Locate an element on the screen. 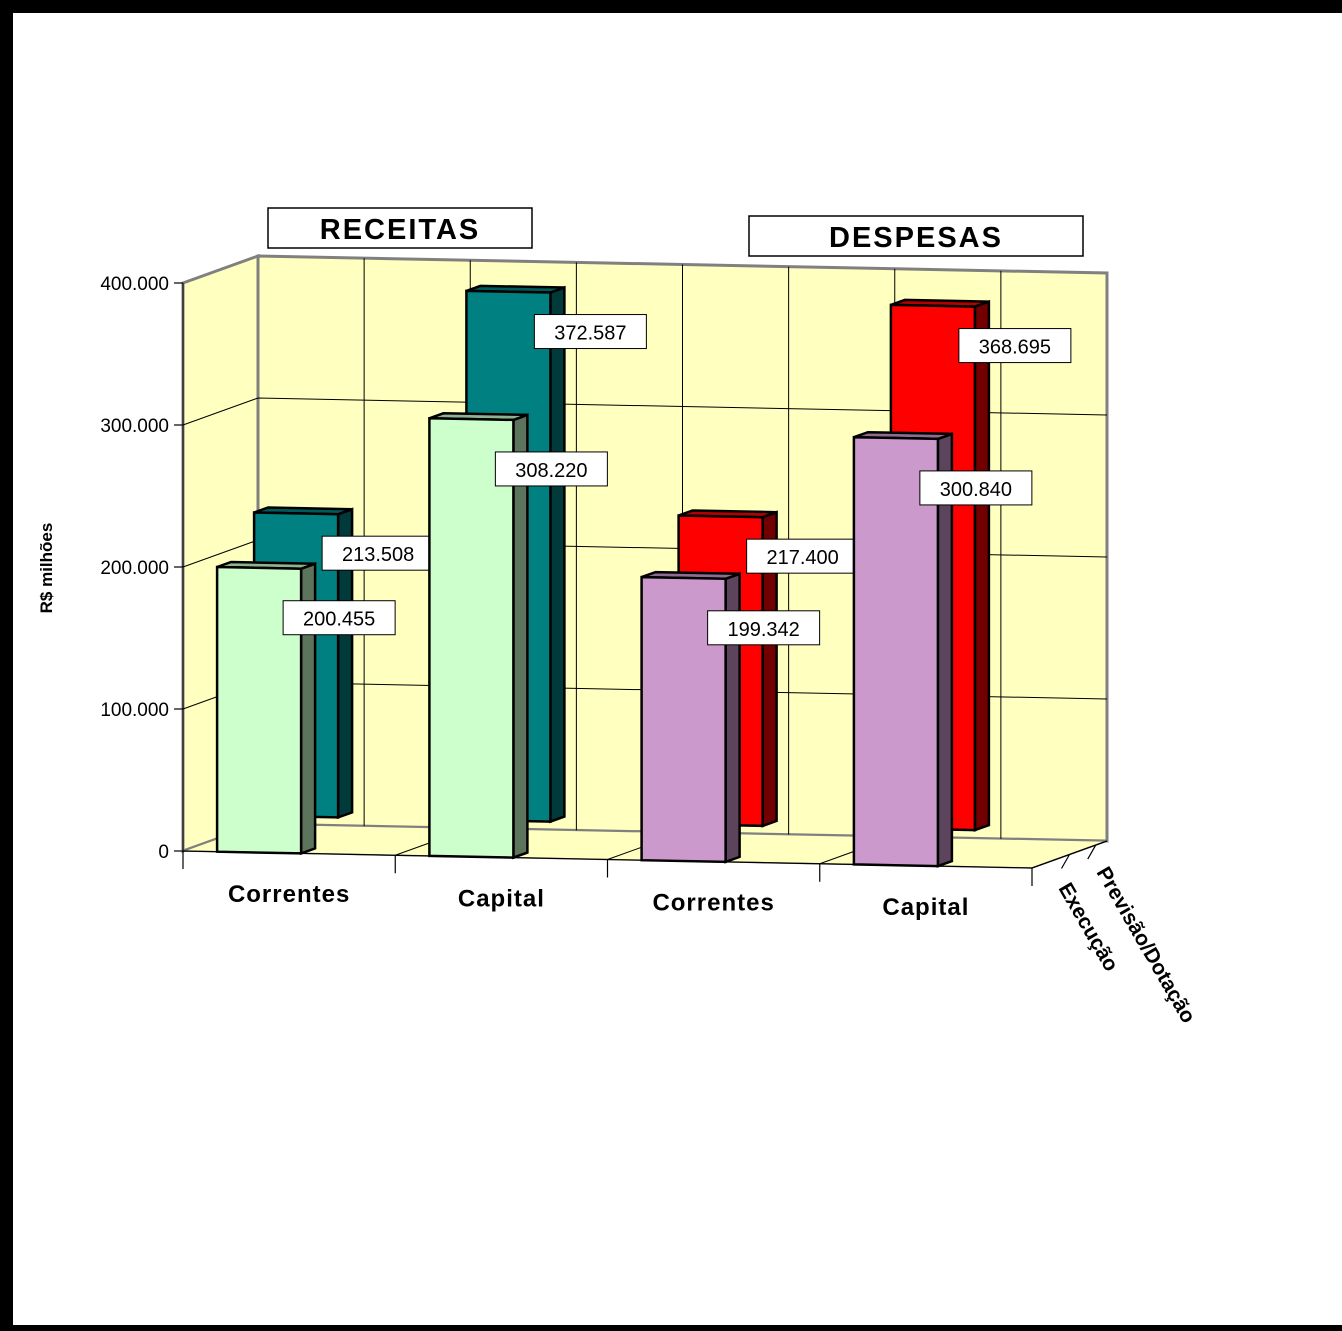 This screenshot has height=1331, width=1342. data-label-s0-c2-text: 199.342 is located at coordinates (763, 630).